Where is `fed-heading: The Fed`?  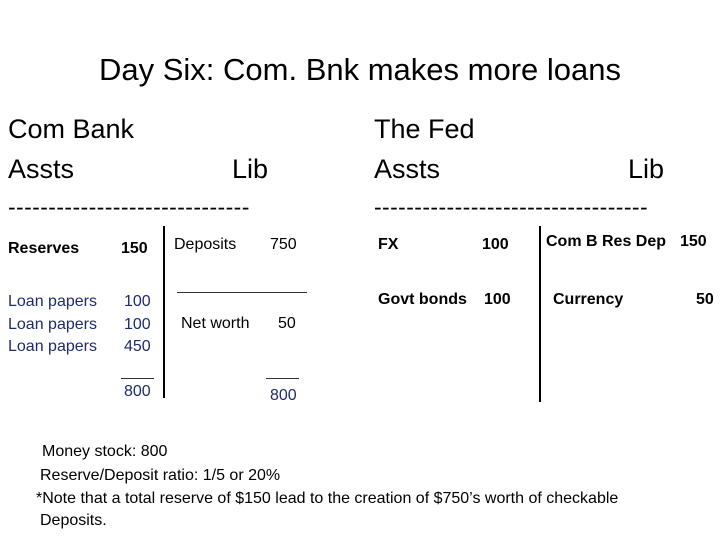 fed-heading: The Fed is located at coordinates (424, 129).